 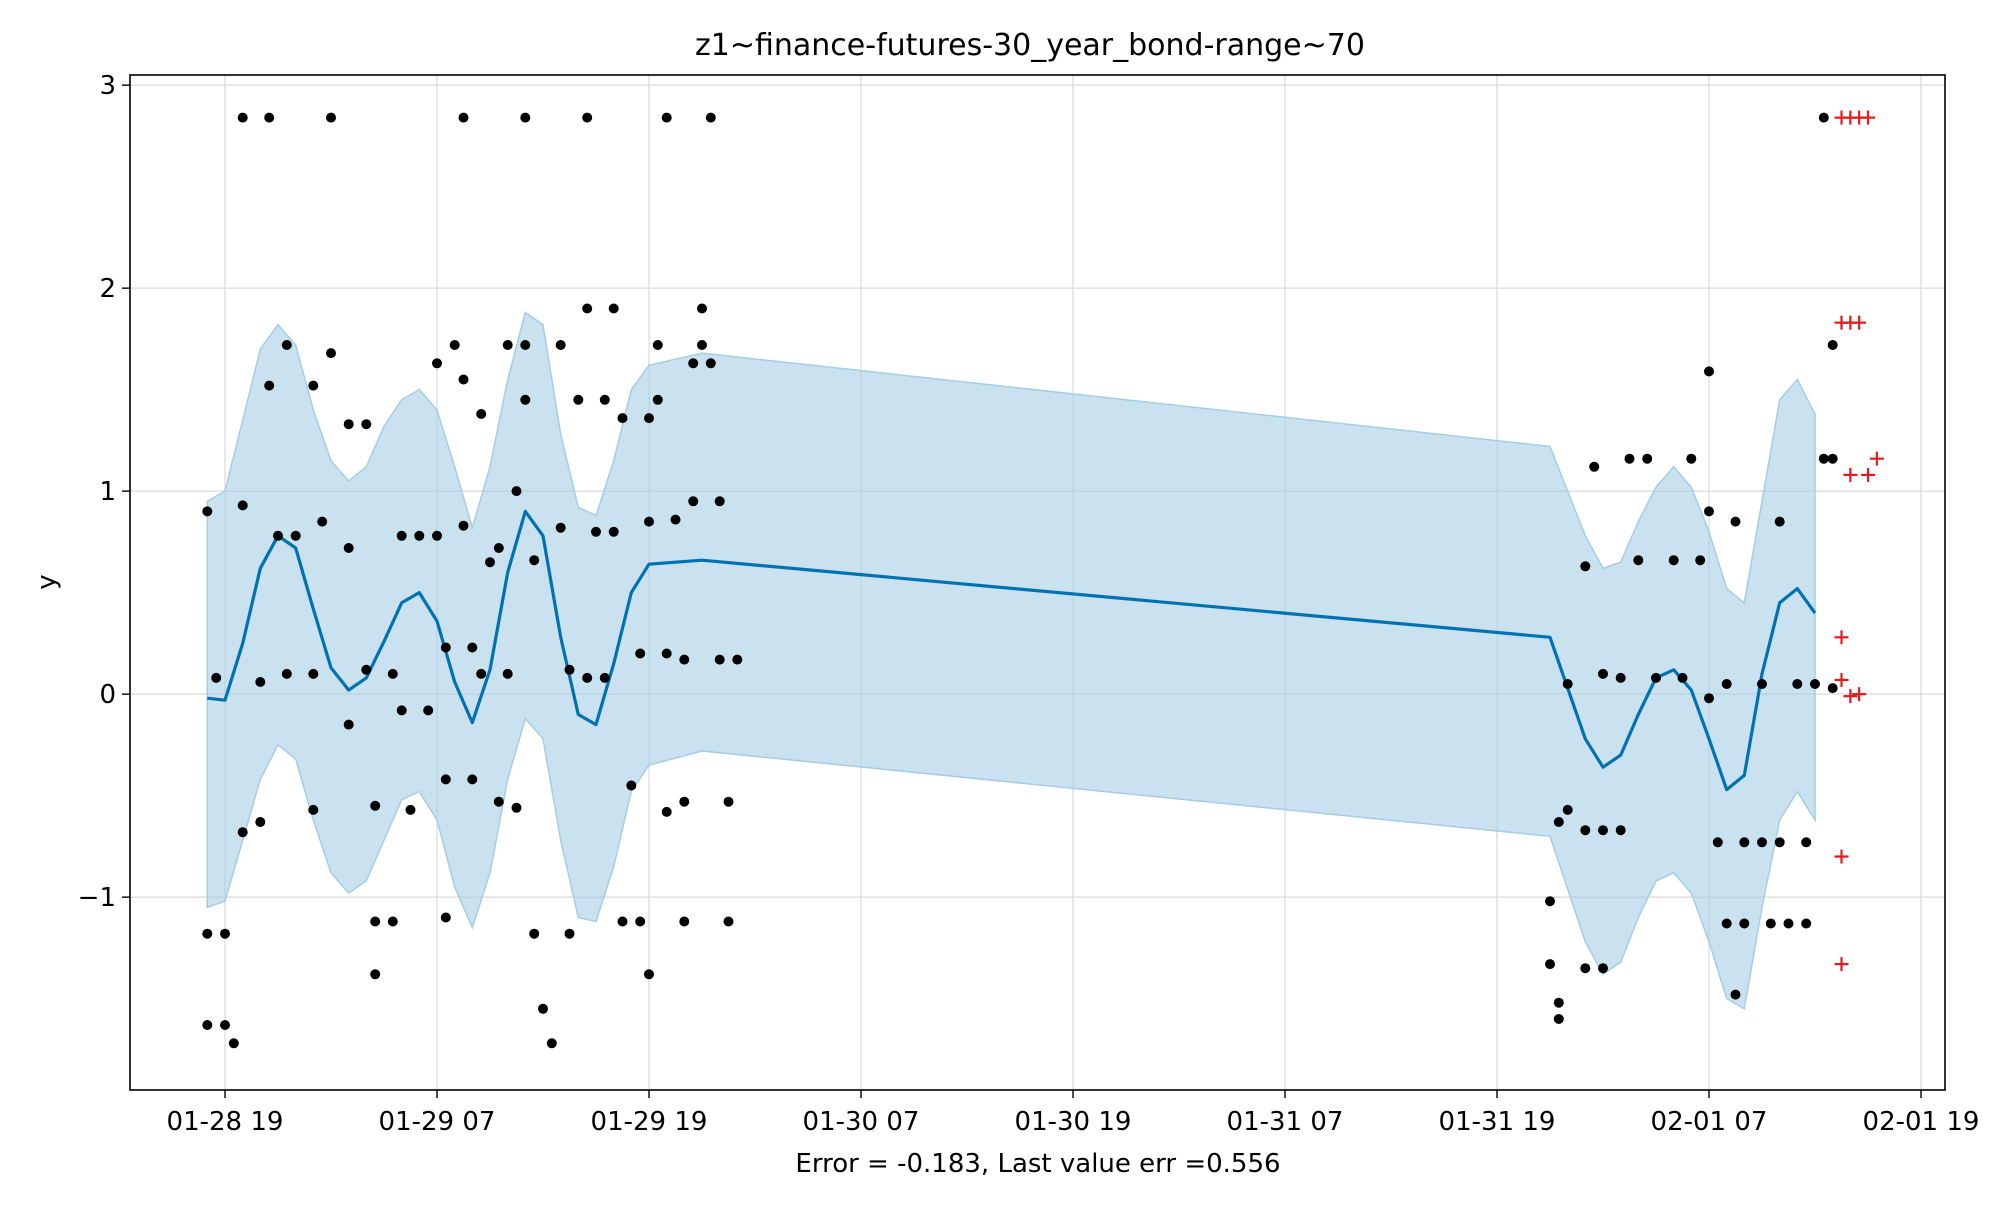 I want to click on x-tick-label: 01-30 19, so click(x=1073, y=1122).